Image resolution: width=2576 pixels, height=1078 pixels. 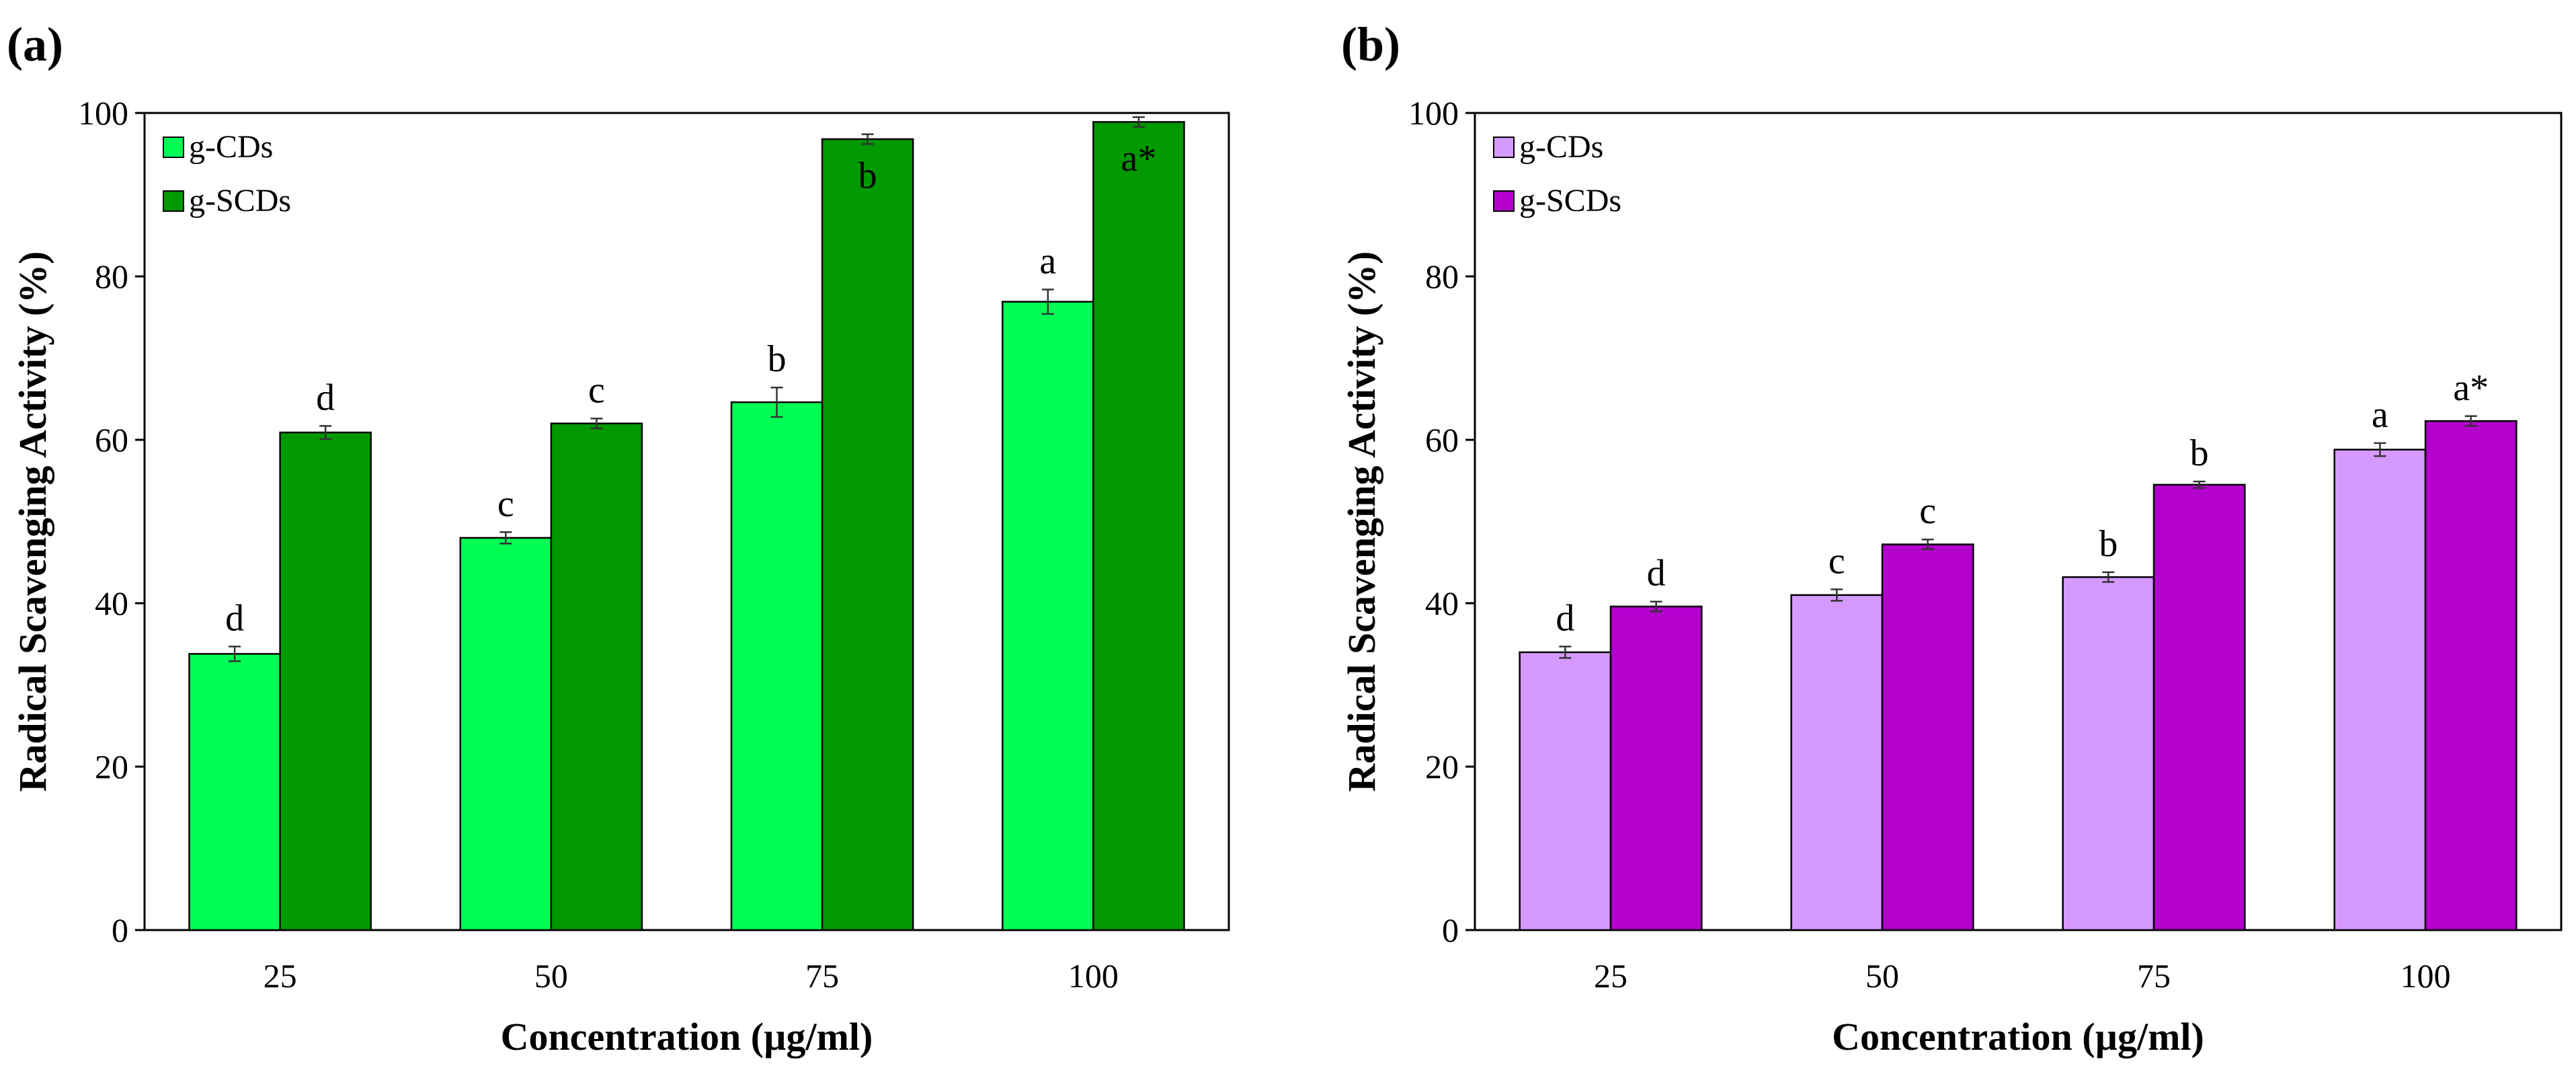 What do you see at coordinates (35, 44) in the screenshot?
I see `panel-label-a: (a)` at bounding box center [35, 44].